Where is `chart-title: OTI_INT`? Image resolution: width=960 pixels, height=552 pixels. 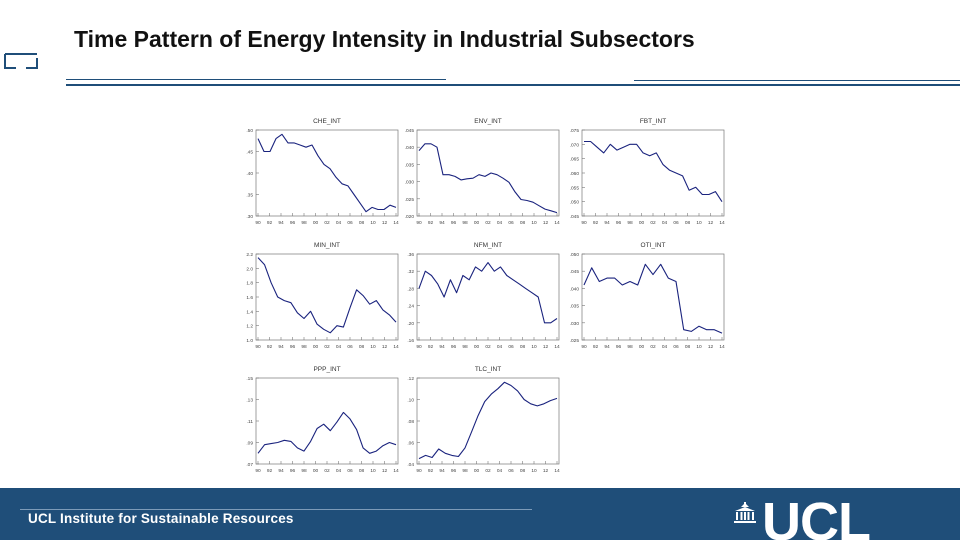 chart-title: OTI_INT is located at coordinates (653, 245).